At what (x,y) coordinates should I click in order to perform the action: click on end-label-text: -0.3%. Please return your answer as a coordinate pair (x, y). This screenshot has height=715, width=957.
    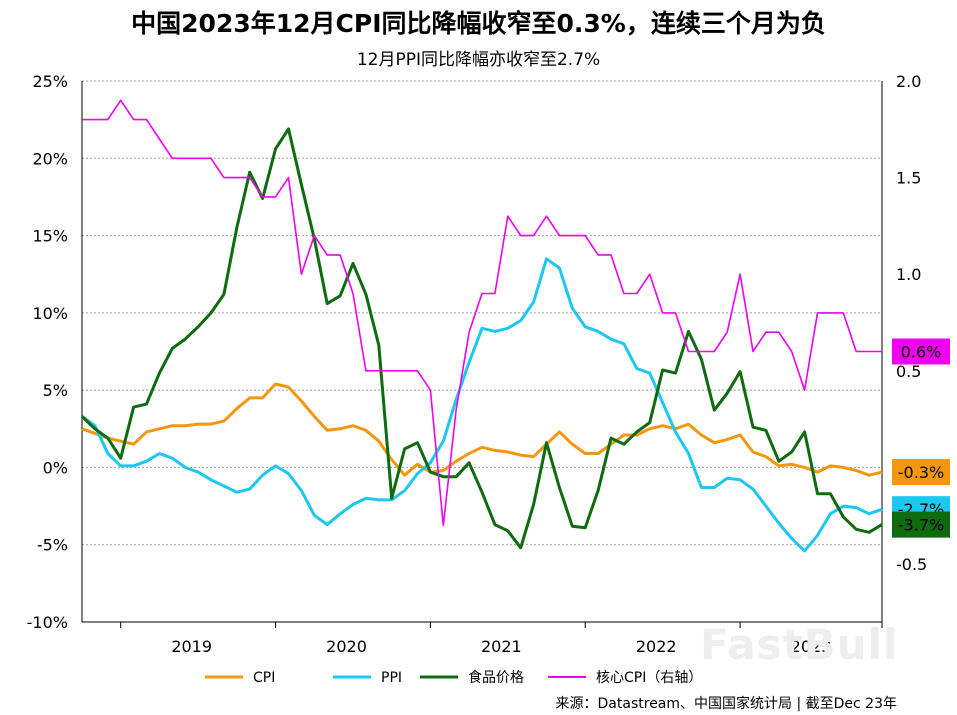
    Looking at the image, I should click on (921, 472).